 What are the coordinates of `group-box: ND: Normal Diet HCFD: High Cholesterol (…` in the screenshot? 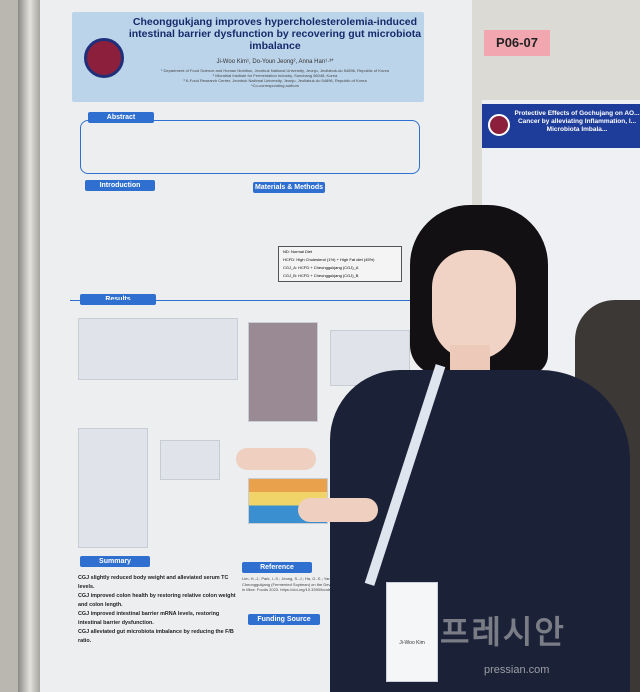 It's located at (340, 264).